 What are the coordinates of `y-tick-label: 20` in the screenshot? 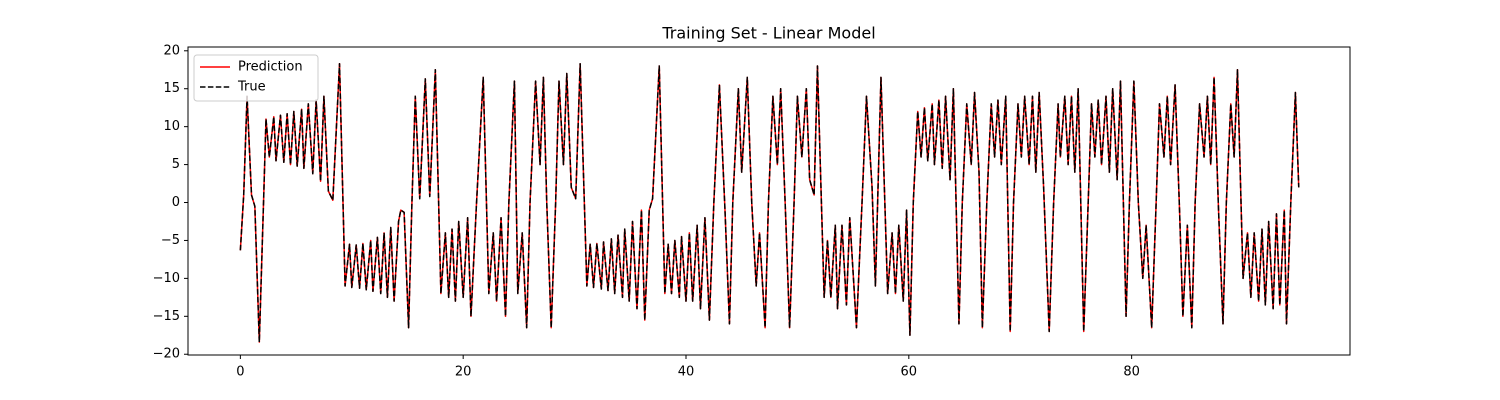 It's located at (171, 50).